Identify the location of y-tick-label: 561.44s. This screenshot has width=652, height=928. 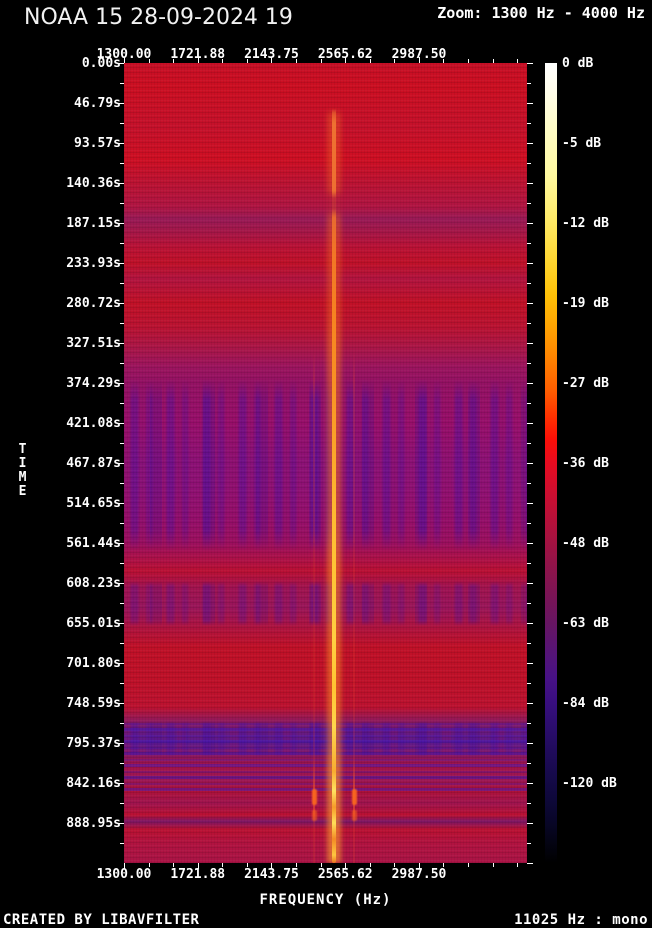
(93, 543).